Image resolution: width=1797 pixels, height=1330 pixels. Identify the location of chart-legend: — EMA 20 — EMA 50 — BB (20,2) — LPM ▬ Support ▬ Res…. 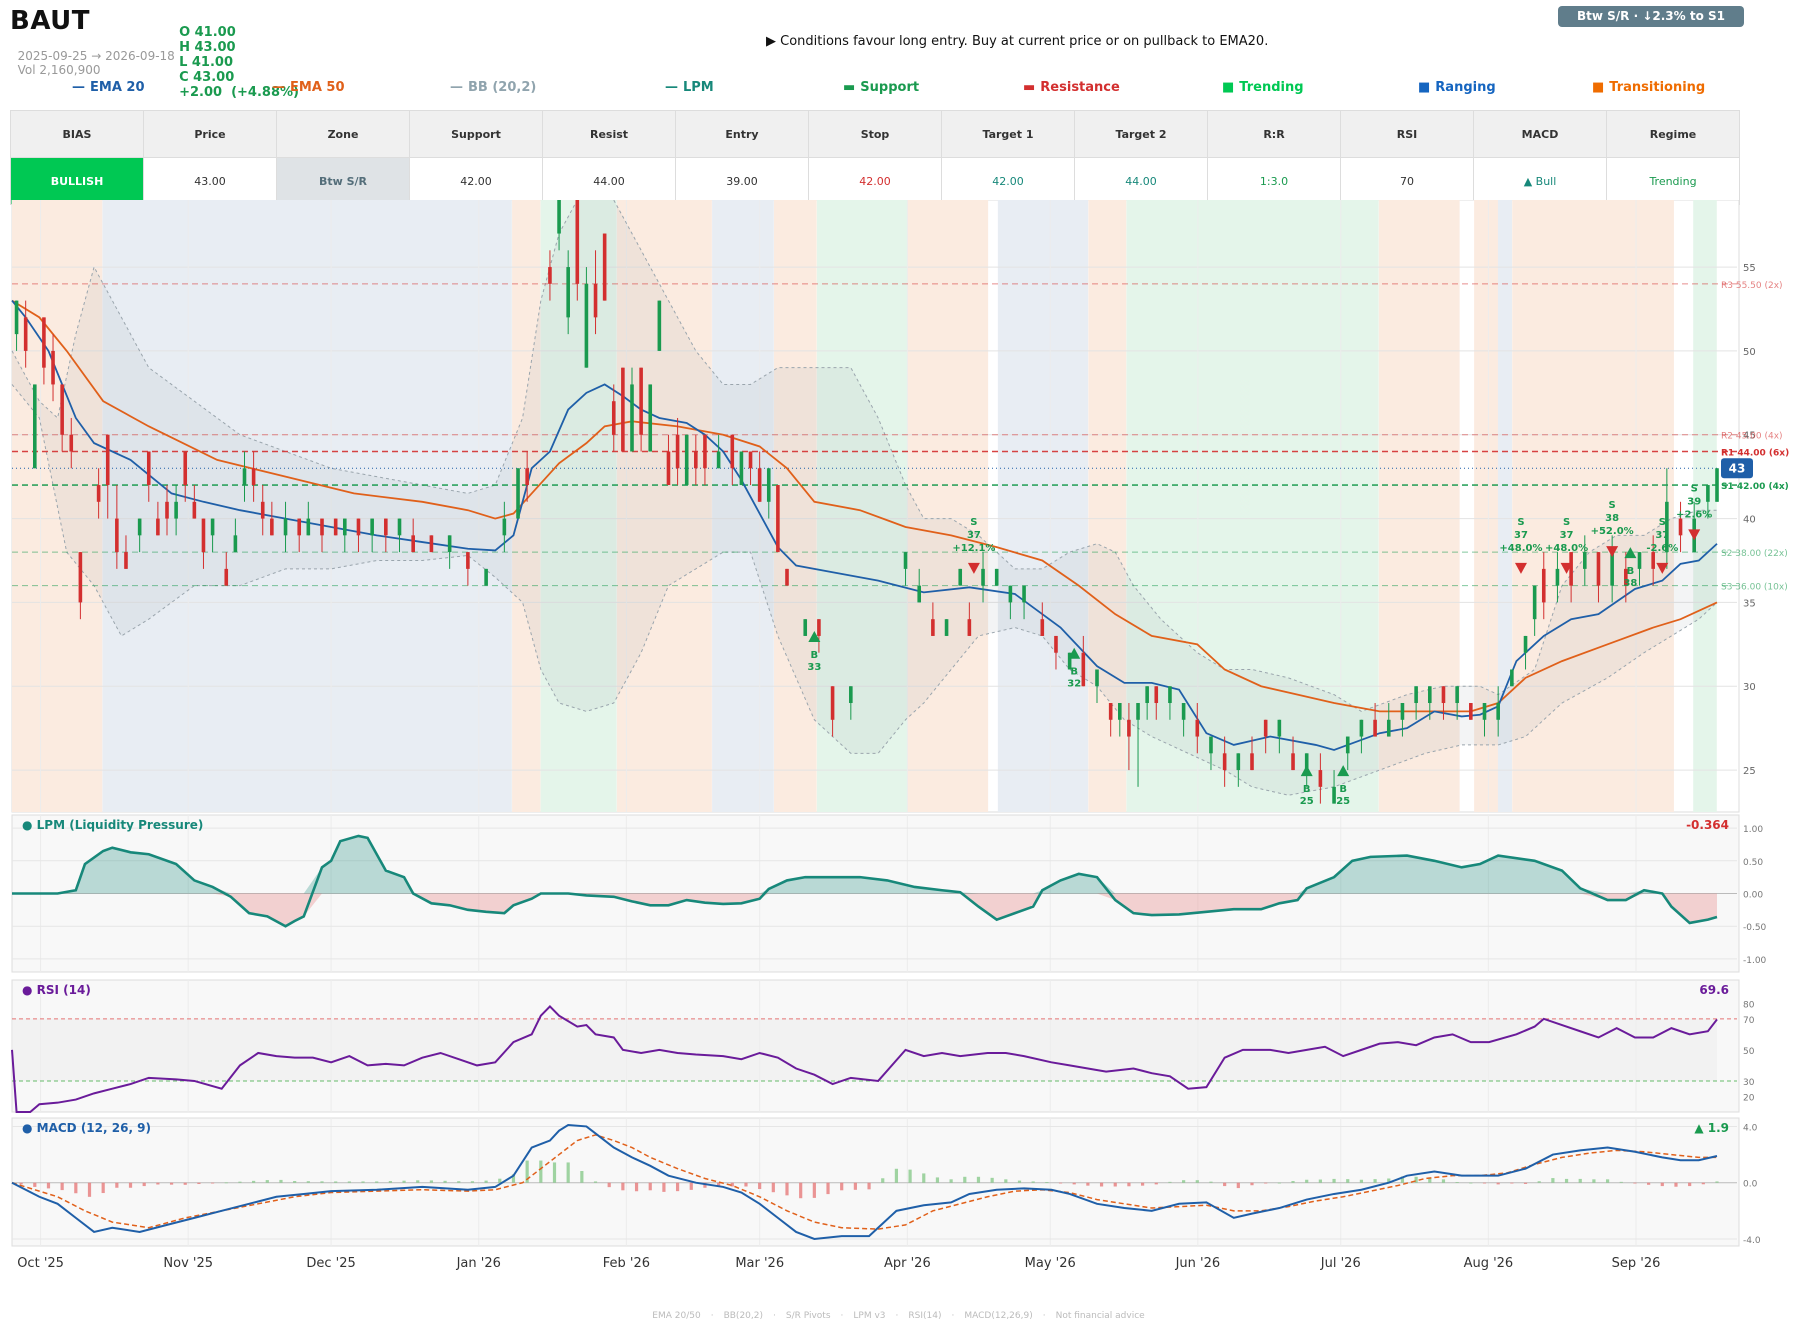
(875, 90).